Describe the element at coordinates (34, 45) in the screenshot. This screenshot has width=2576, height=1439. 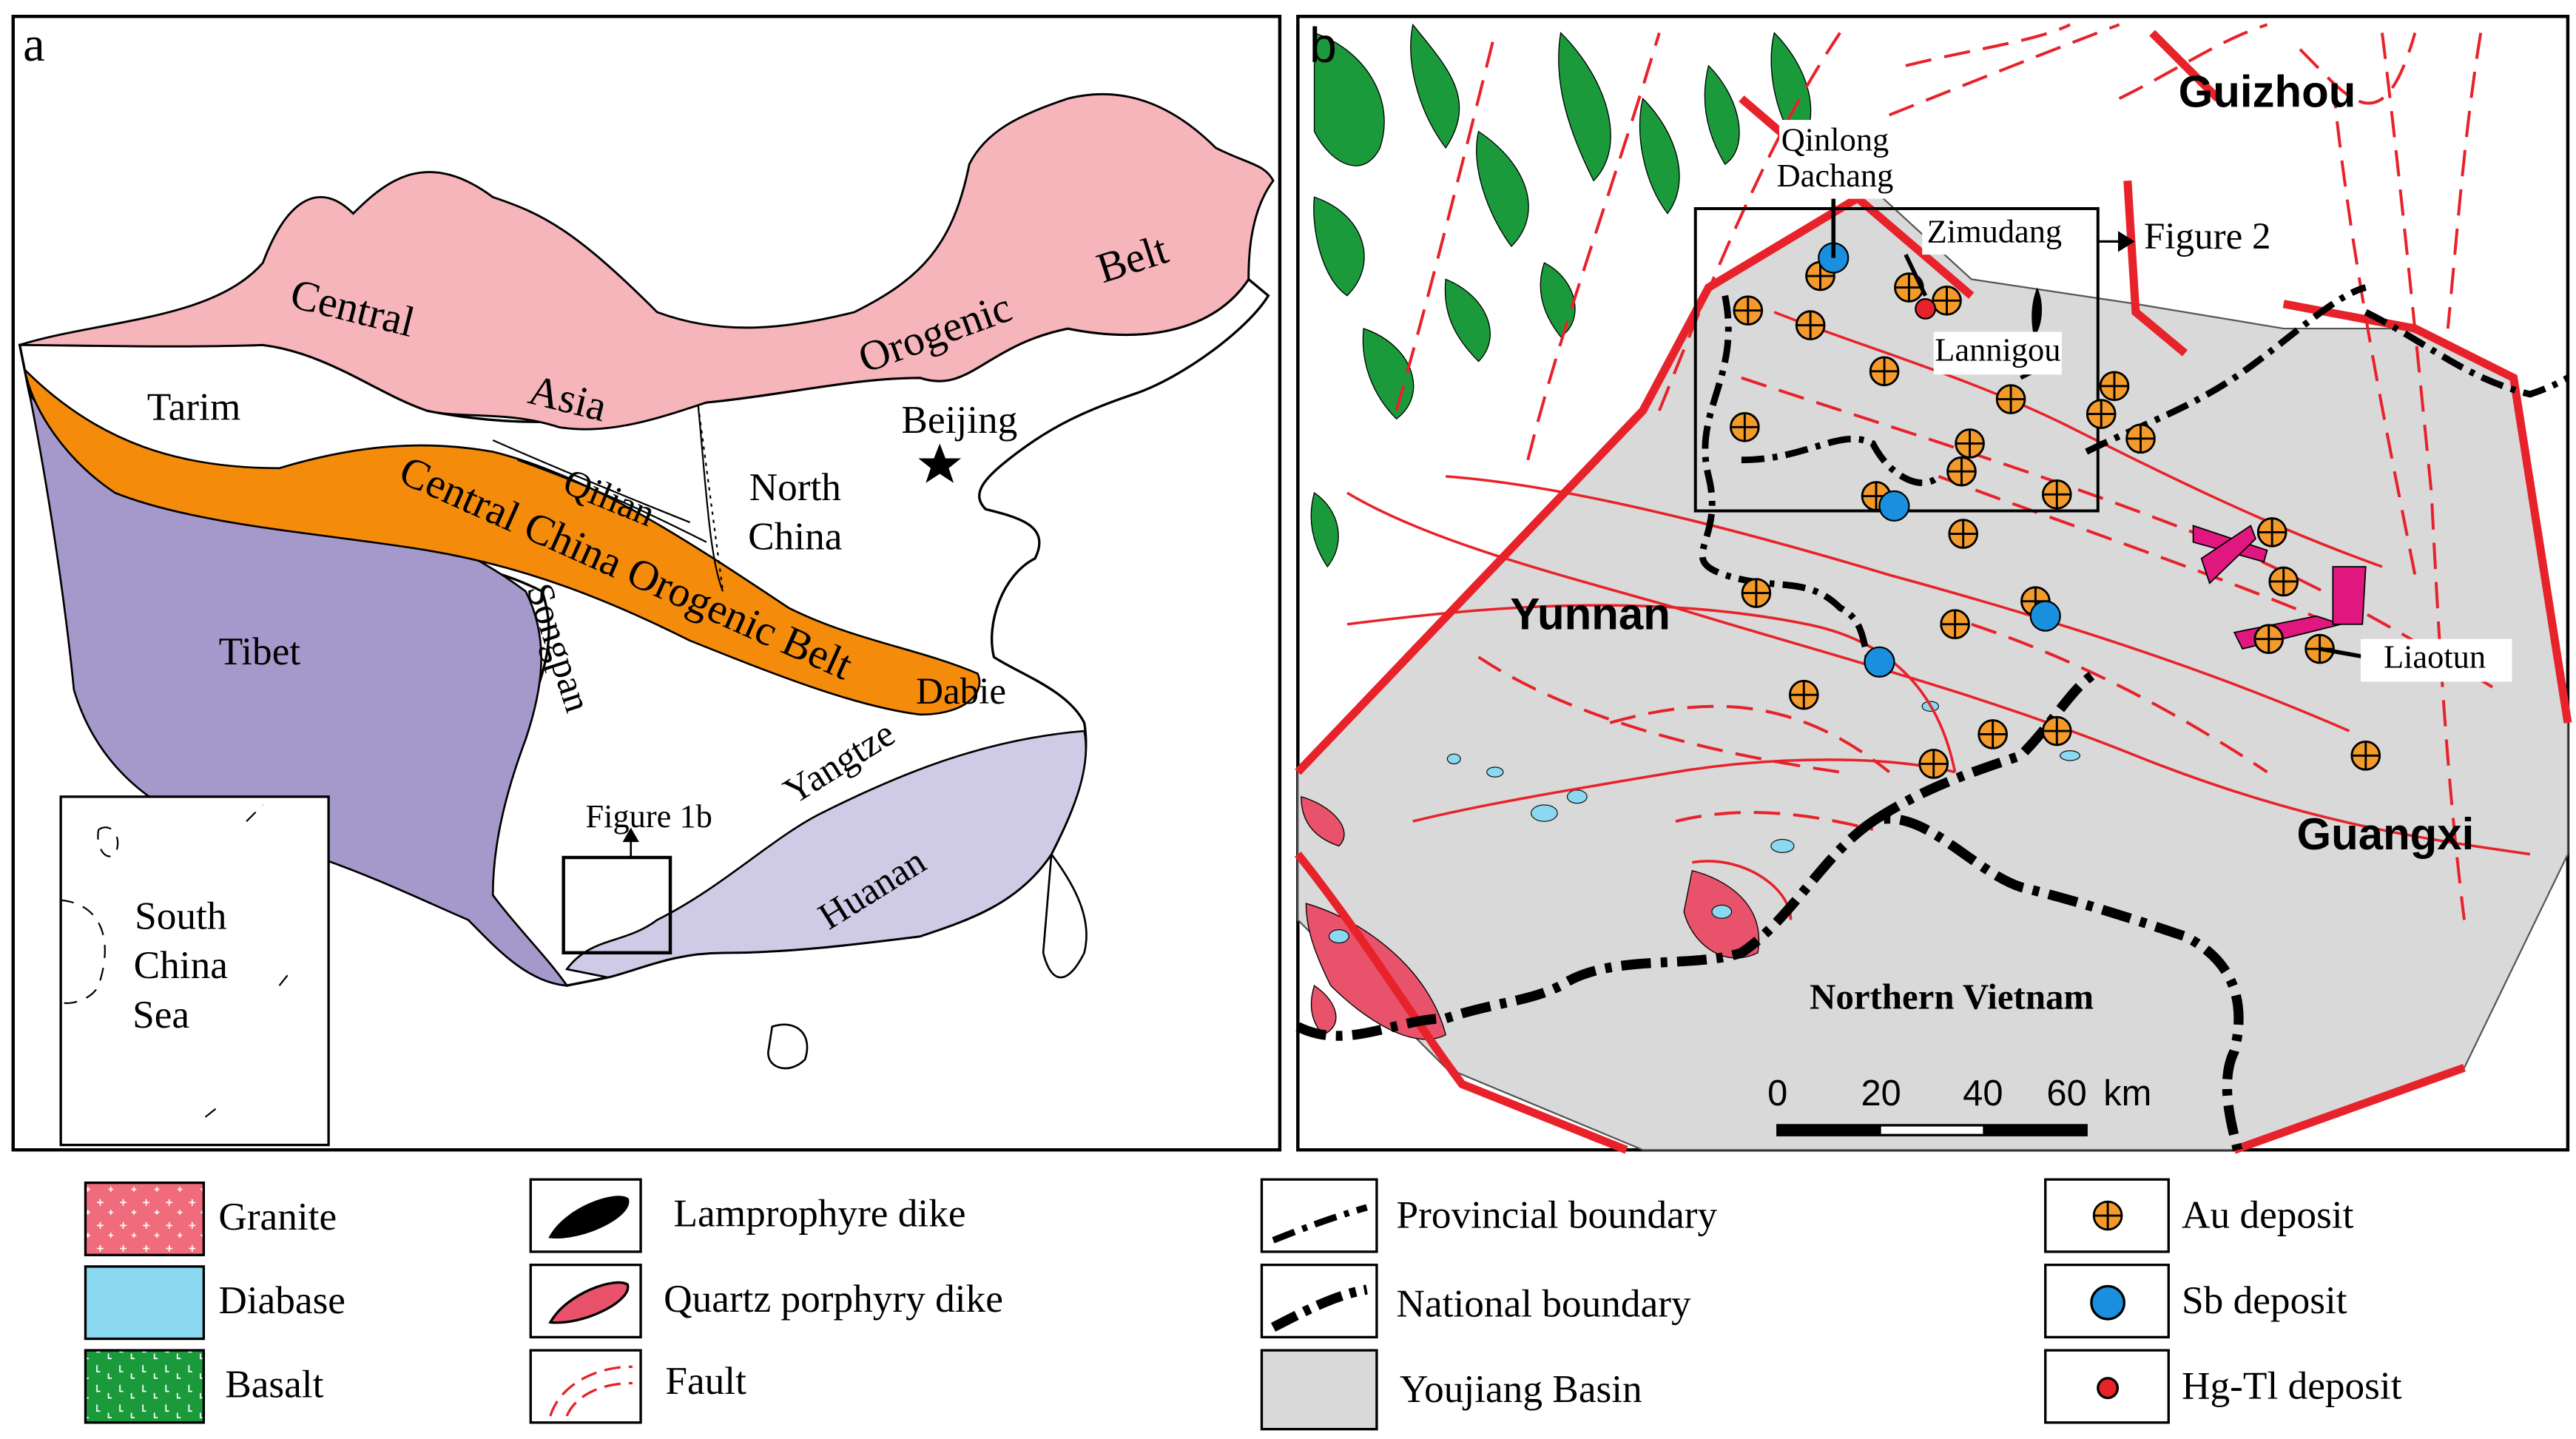
I see `panel-label: a` at that location.